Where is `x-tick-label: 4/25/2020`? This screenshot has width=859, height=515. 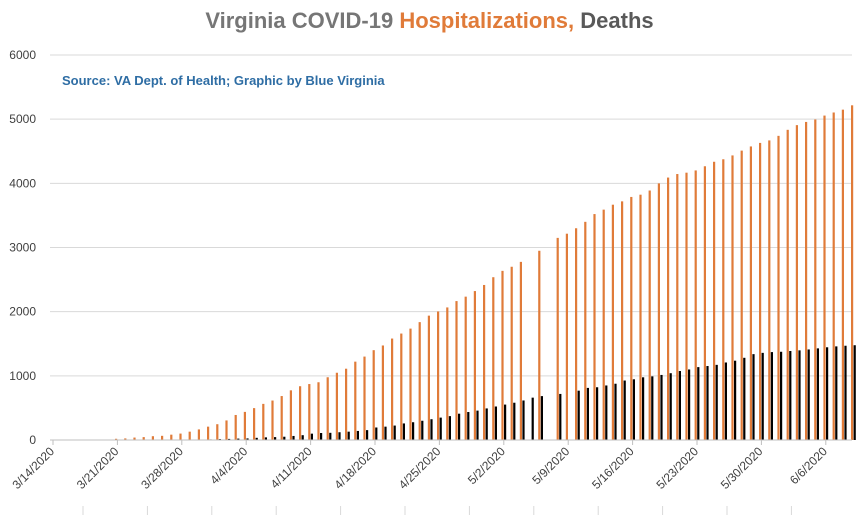
x-tick-label: 4/25/2020 is located at coordinates (420, 468).